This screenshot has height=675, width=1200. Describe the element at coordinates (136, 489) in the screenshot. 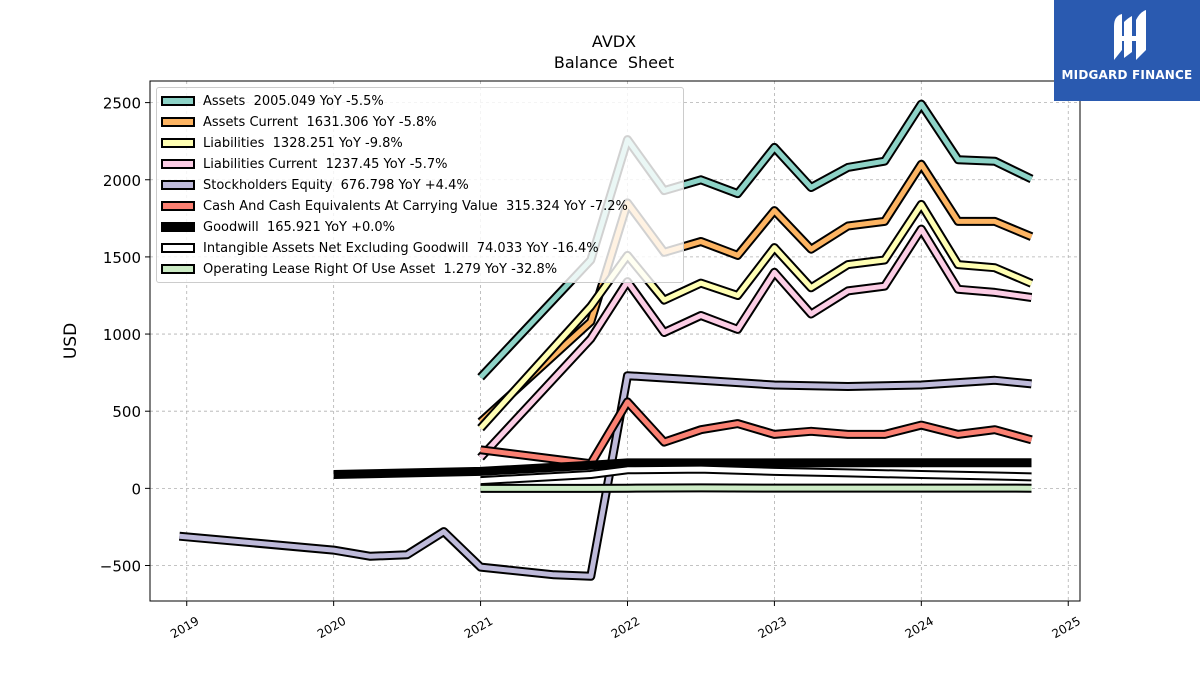

I see `y-tick-label: 0` at that location.